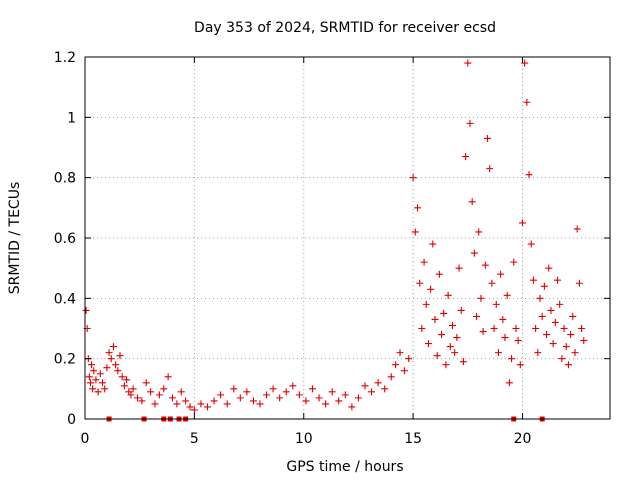 The width and height of the screenshot is (640, 480). What do you see at coordinates (71, 420) in the screenshot?
I see `y-tick-label: 0` at bounding box center [71, 420].